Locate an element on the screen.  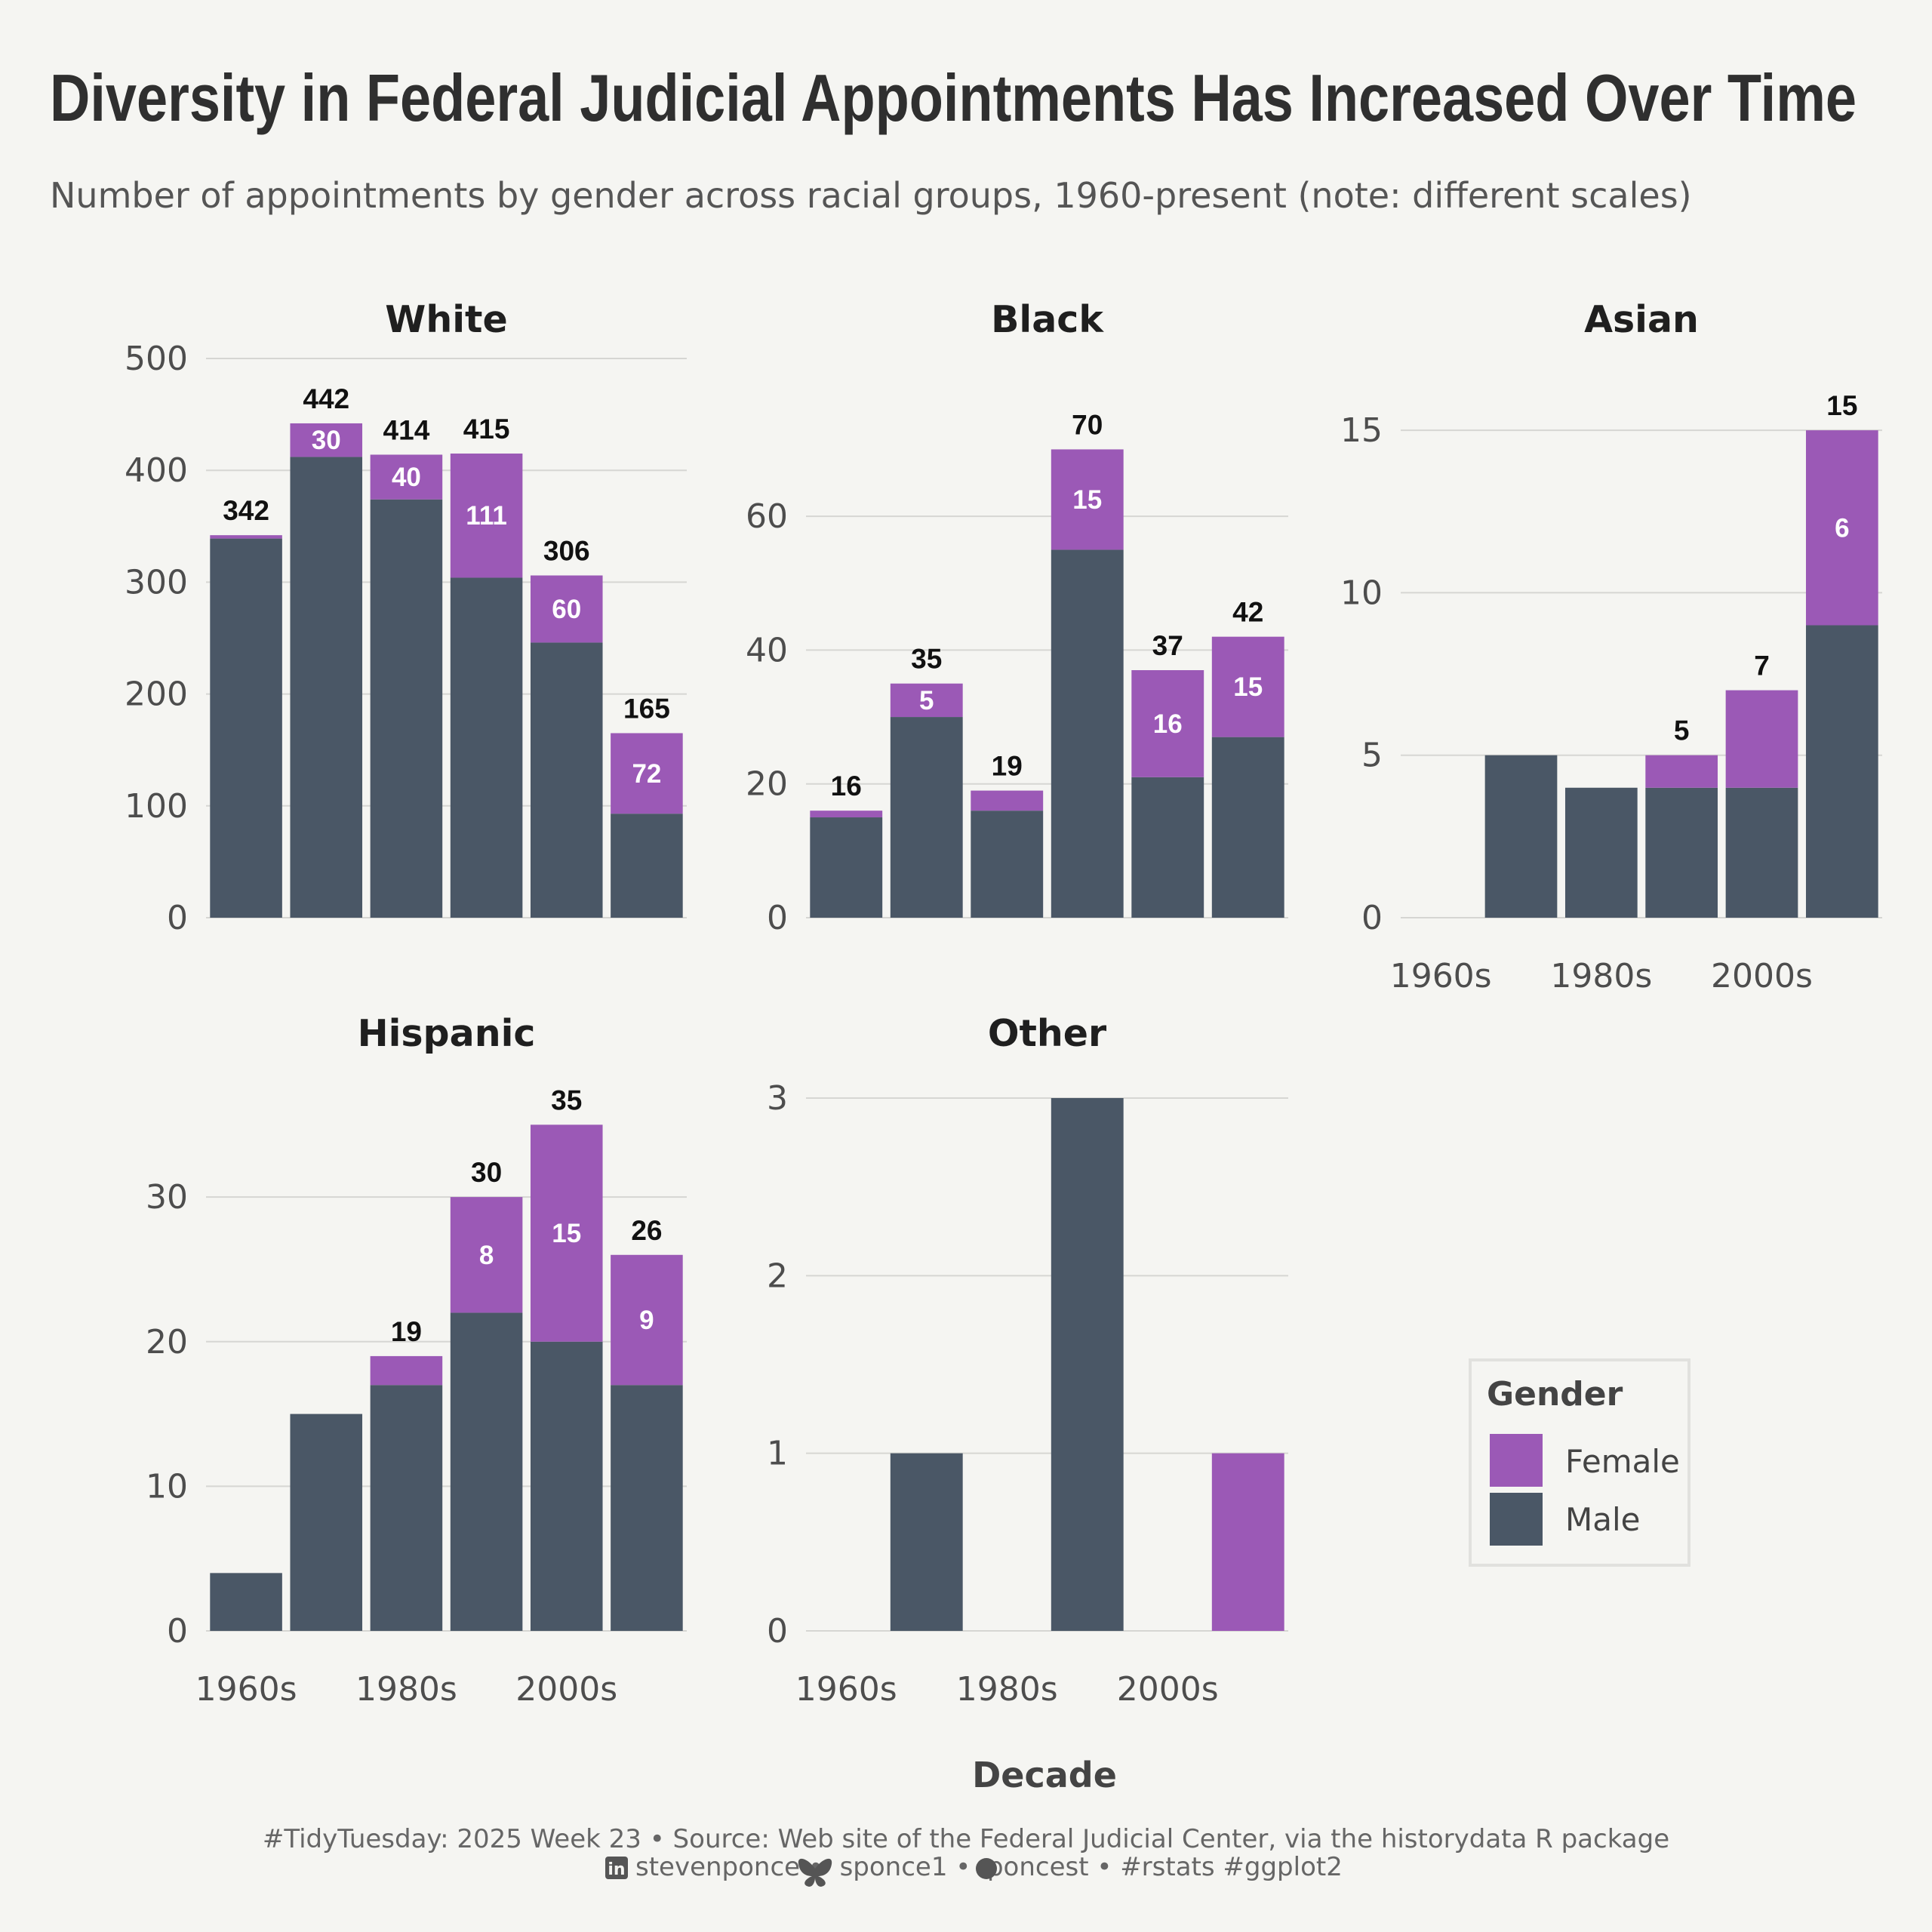
bar-male-asian-1990s is located at coordinates (1681, 852).